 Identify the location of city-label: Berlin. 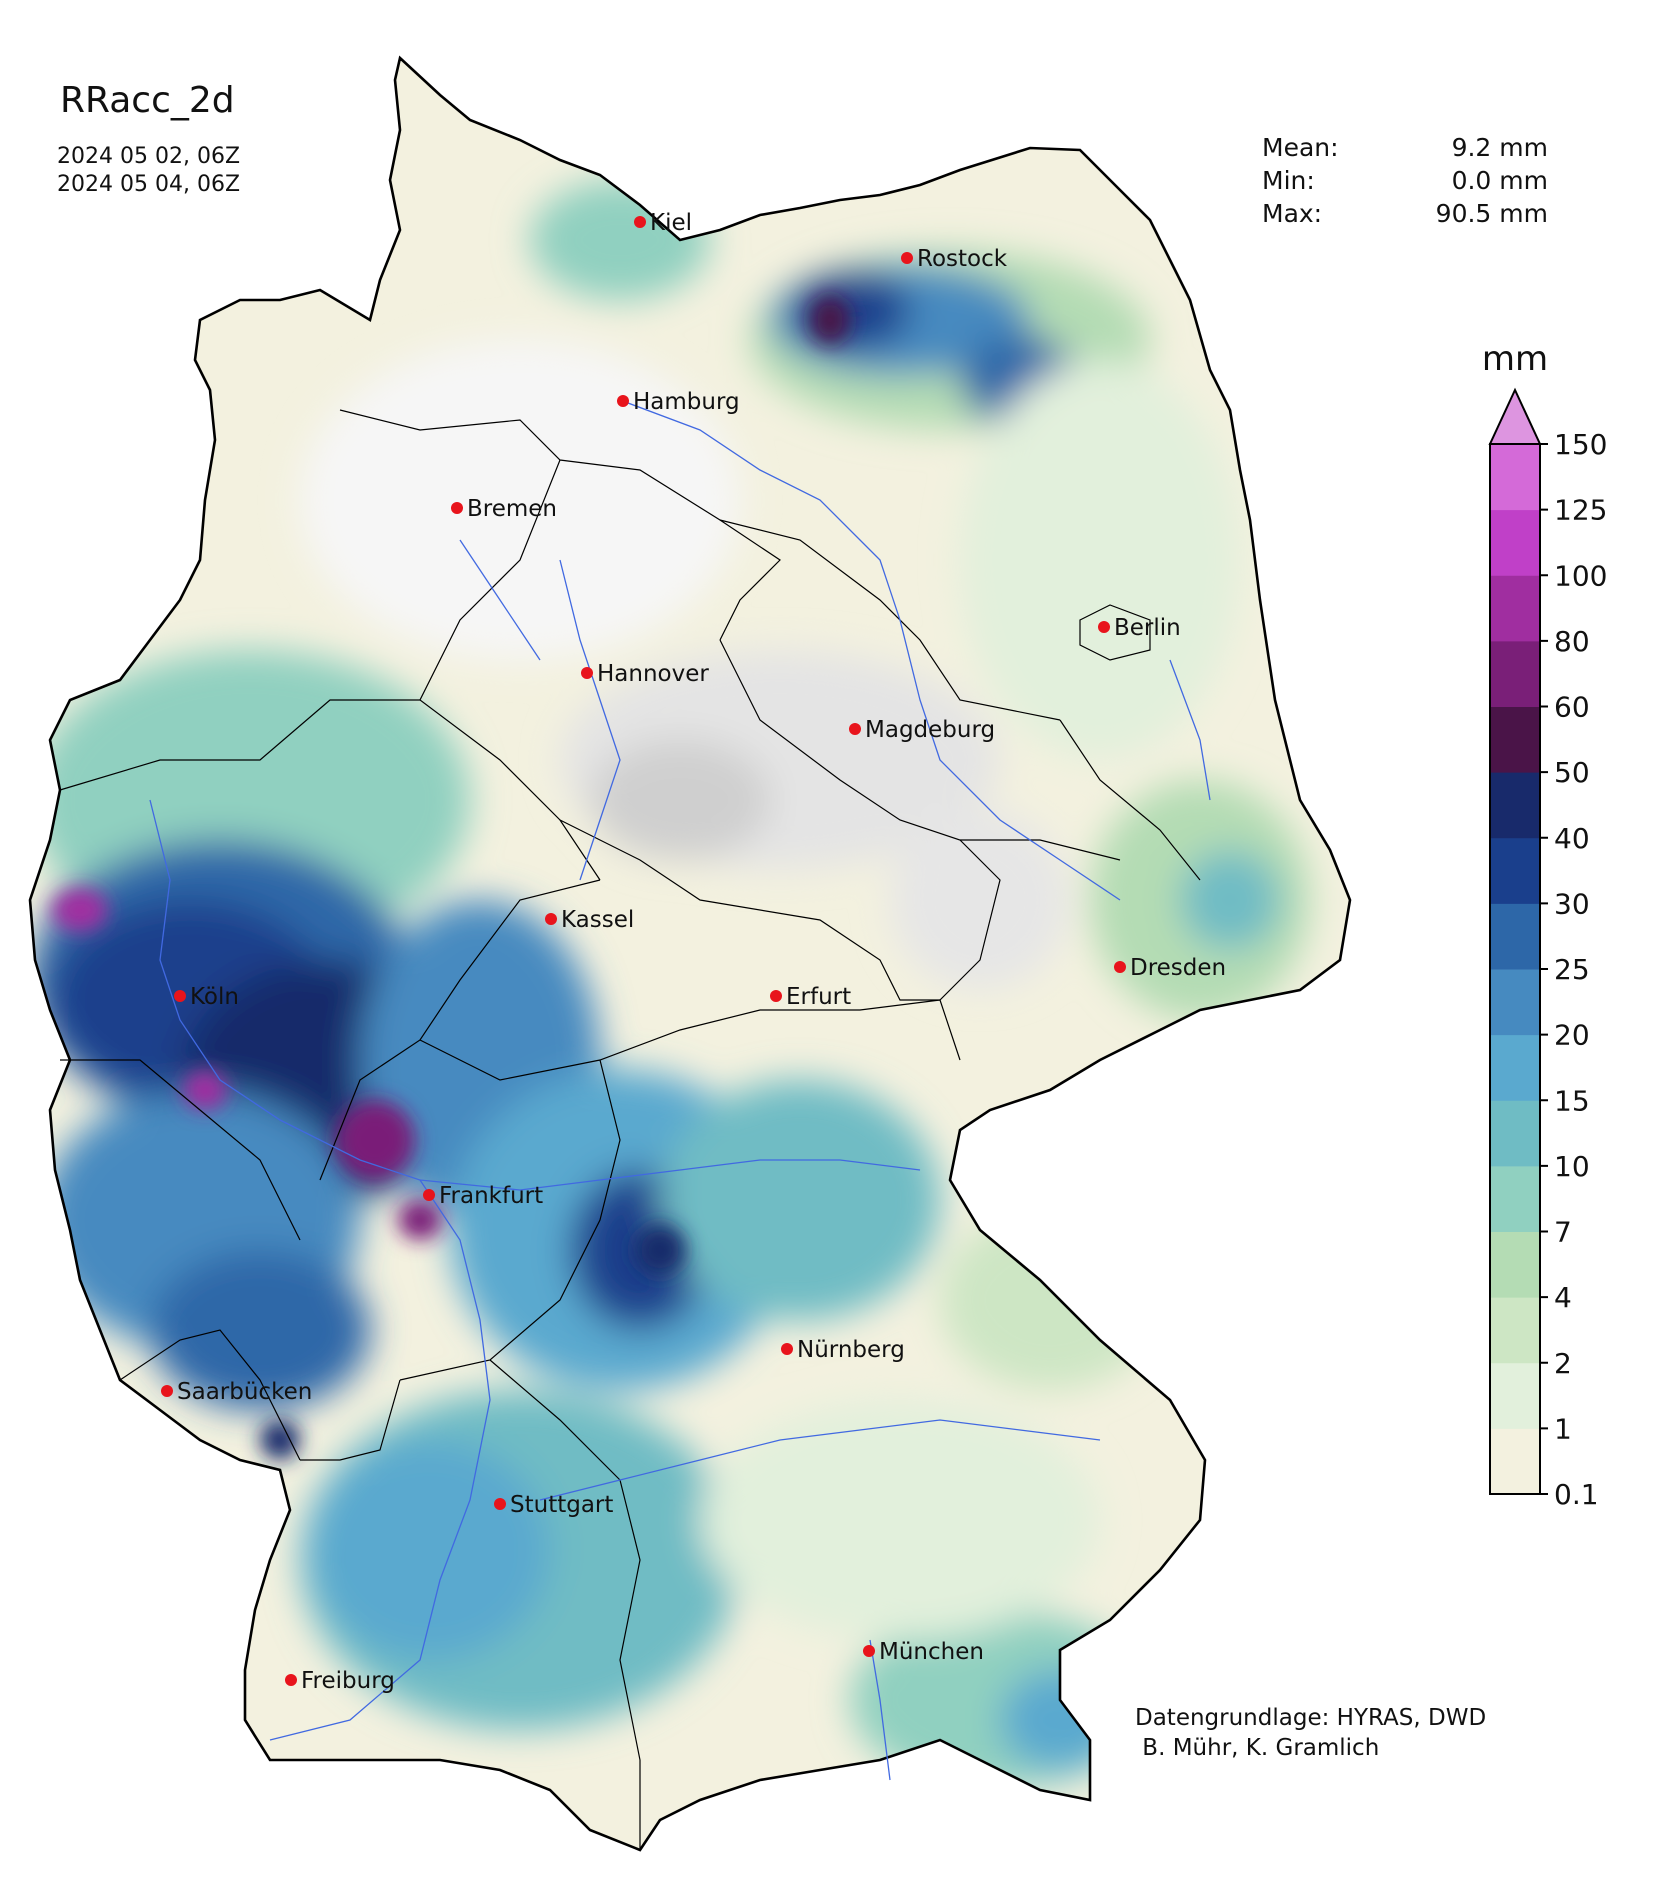
(1147, 628).